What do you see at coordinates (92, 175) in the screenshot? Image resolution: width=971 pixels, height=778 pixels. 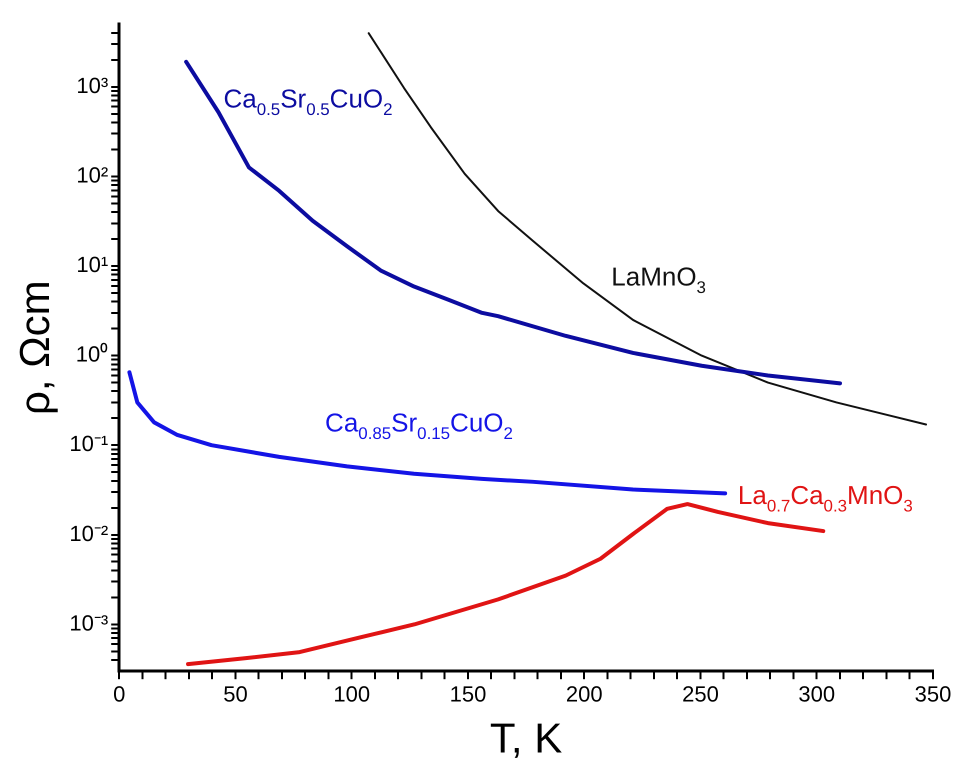 I see `y-tick-label: 10²` at bounding box center [92, 175].